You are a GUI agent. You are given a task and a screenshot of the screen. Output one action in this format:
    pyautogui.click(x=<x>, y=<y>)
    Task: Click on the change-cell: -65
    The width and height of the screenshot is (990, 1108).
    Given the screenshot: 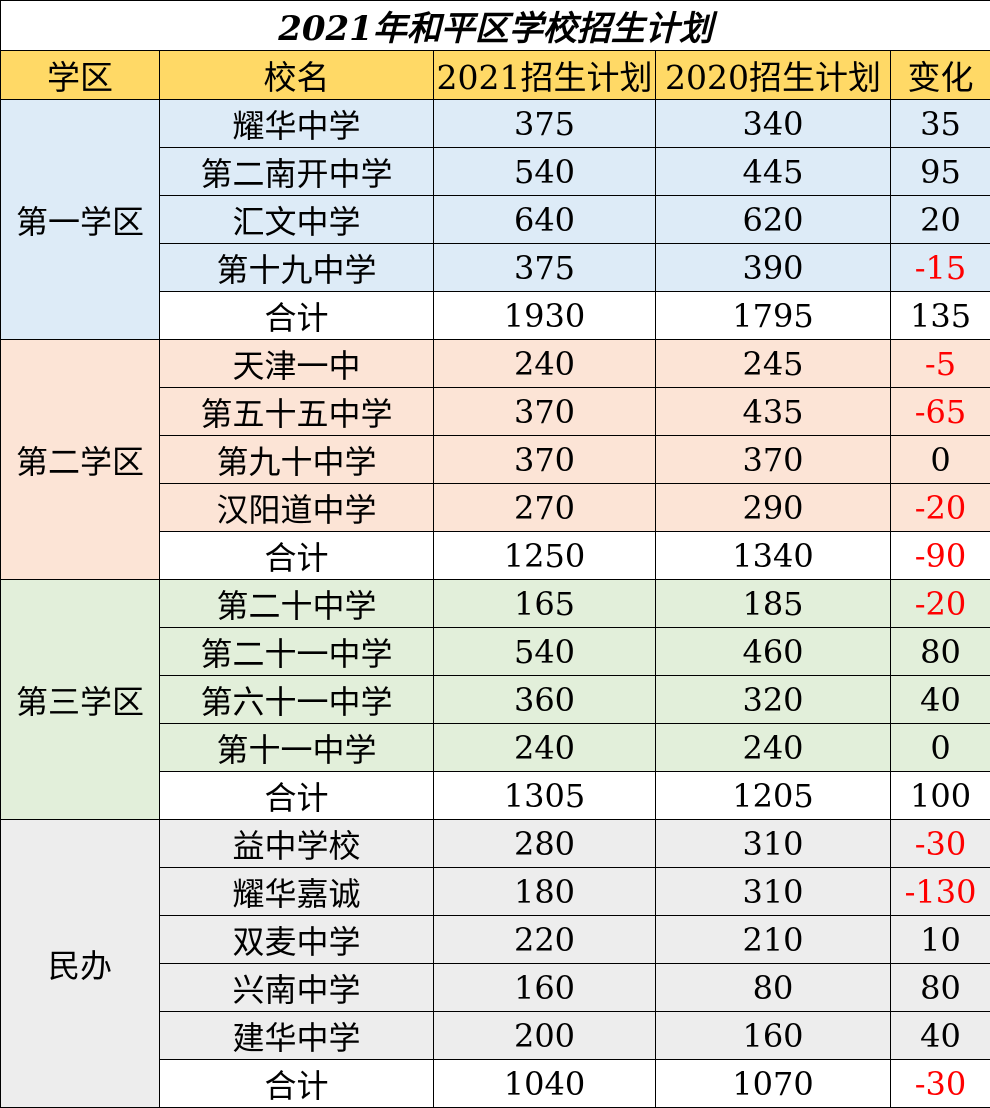 What is the action you would take?
    pyautogui.click(x=940, y=412)
    